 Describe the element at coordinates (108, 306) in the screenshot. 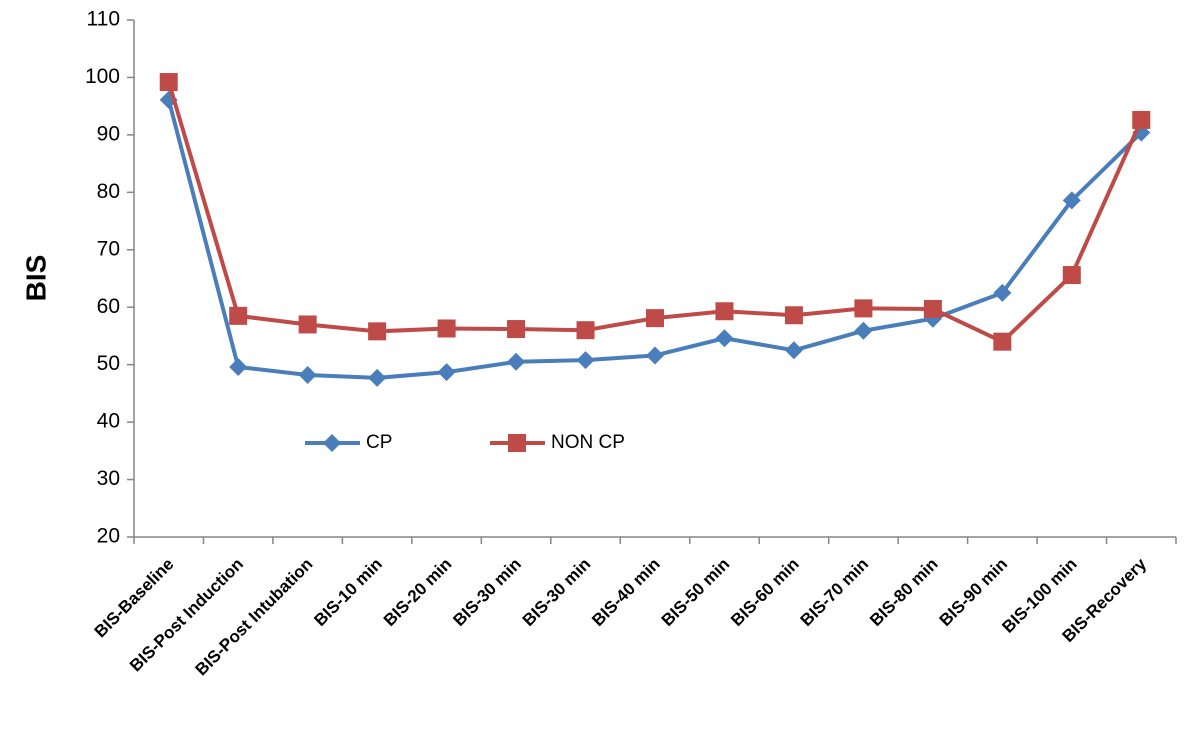

I see `y-tick-label: 60` at that location.